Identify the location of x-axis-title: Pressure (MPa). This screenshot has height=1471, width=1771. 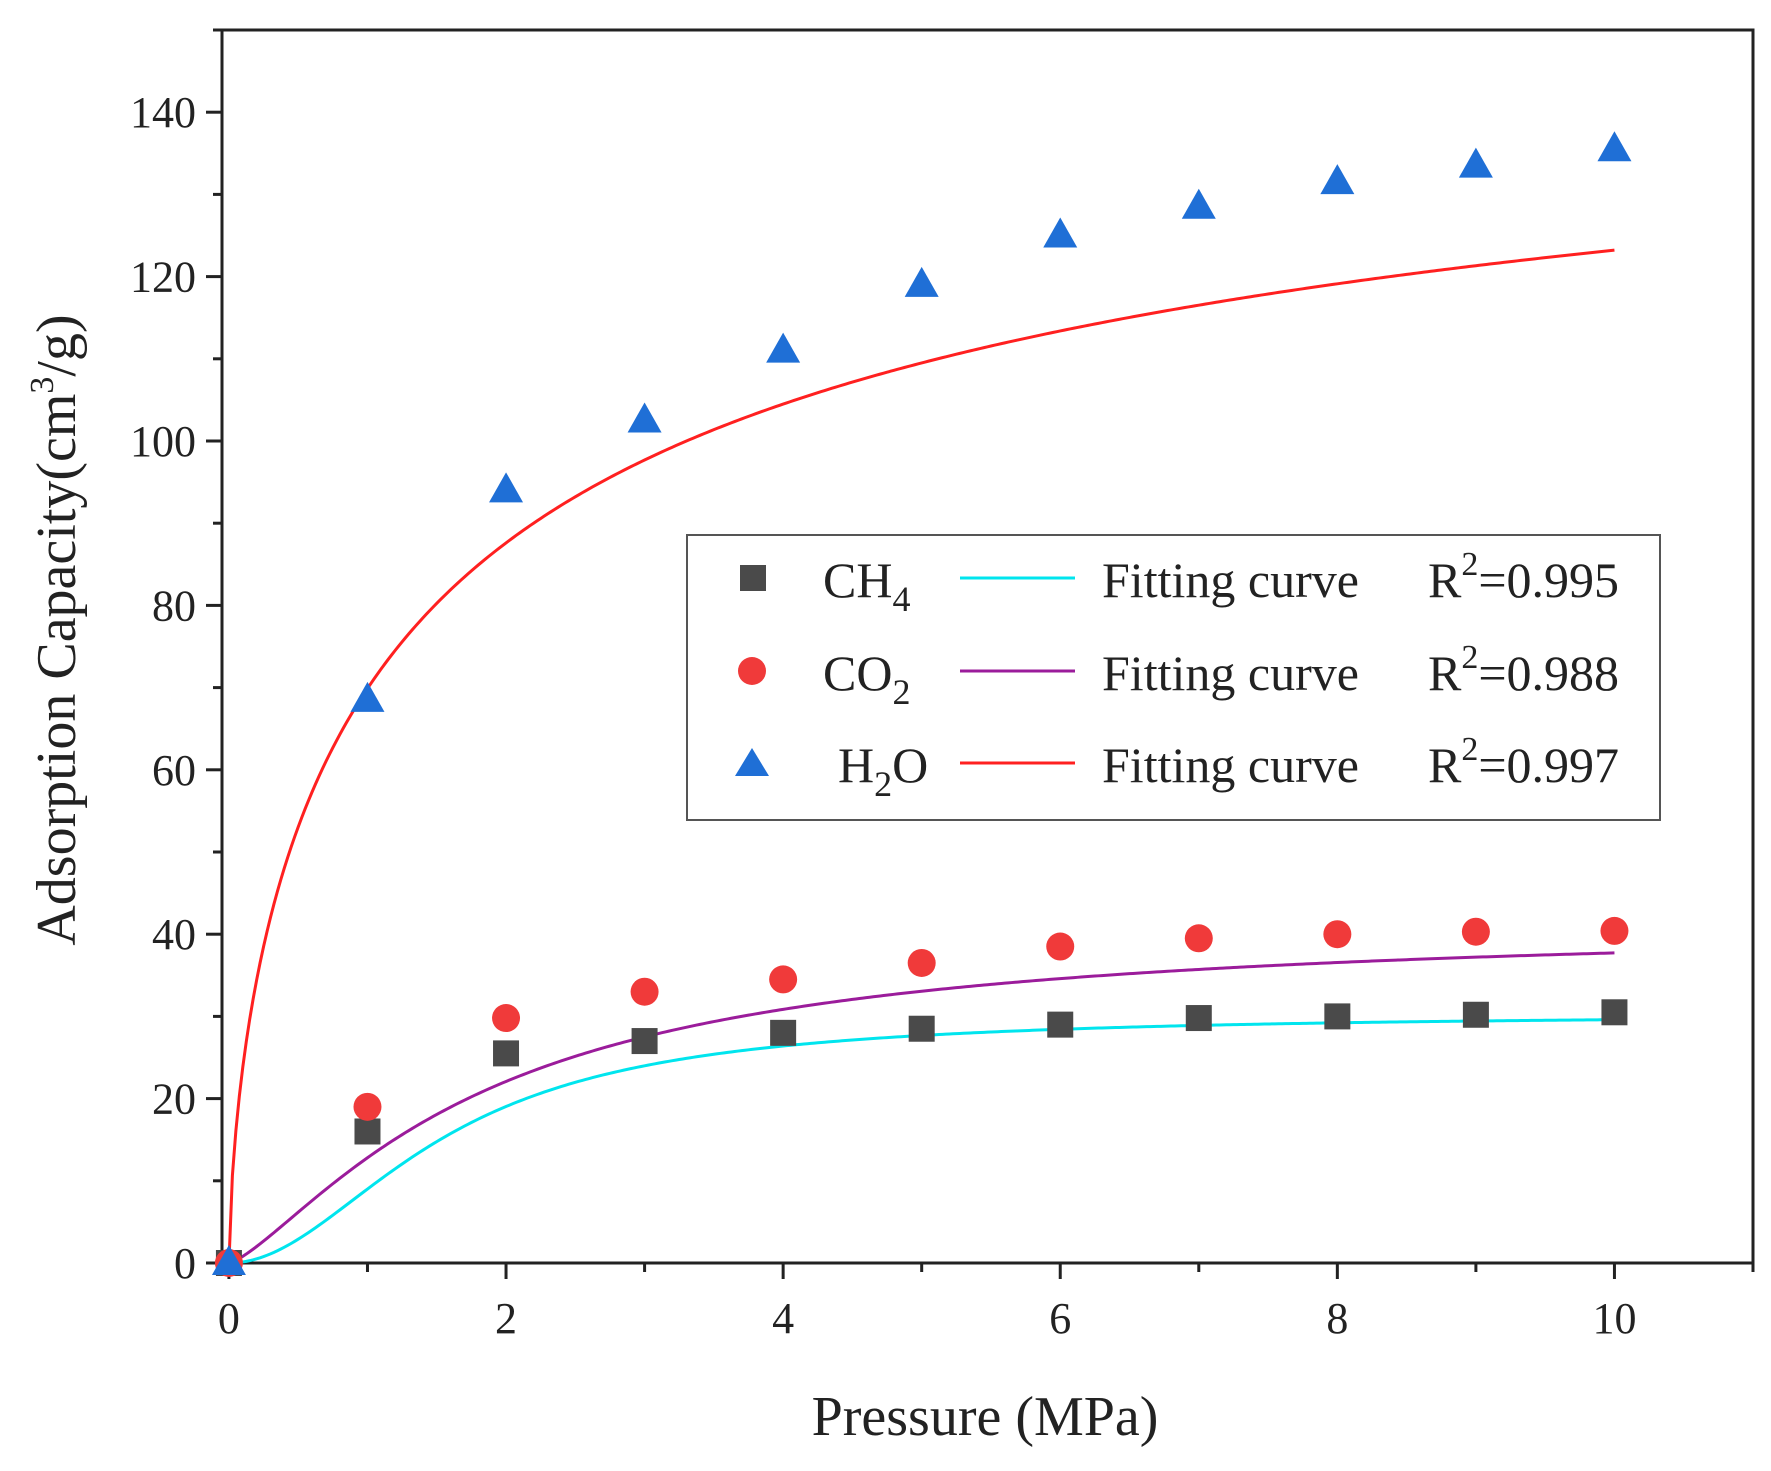
(985, 1417).